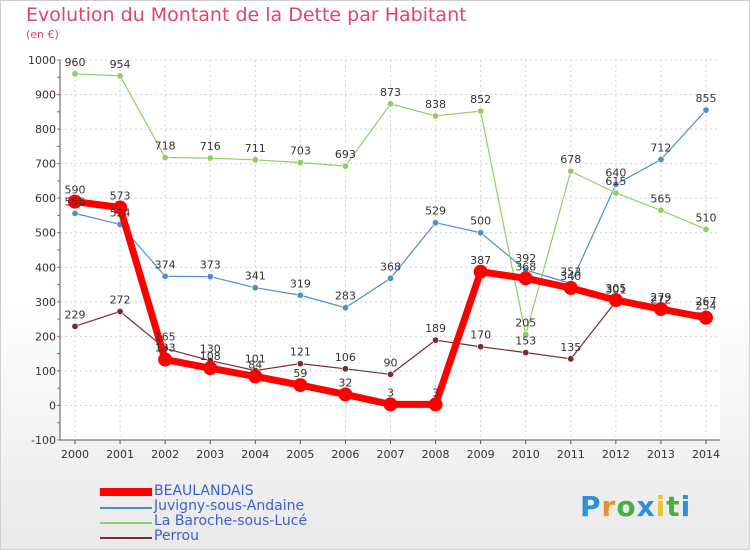  I want to click on y-tick-label: 300, so click(45, 302).